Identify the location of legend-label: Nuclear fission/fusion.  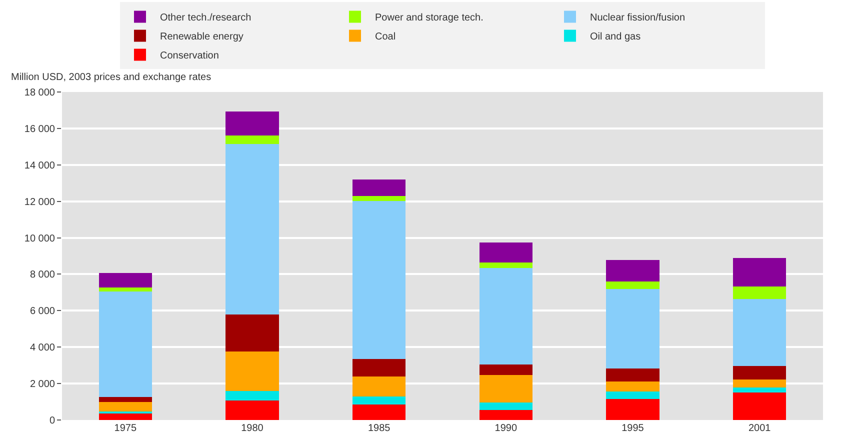
(638, 18).